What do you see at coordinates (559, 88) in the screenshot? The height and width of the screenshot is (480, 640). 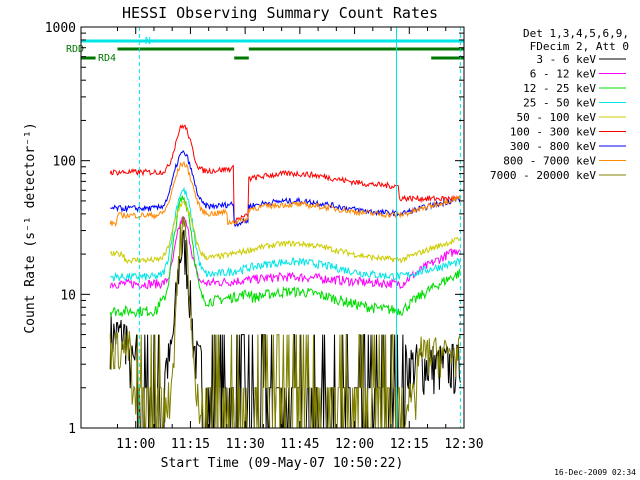 I see `legend-label: 12 - 25 keV` at bounding box center [559, 88].